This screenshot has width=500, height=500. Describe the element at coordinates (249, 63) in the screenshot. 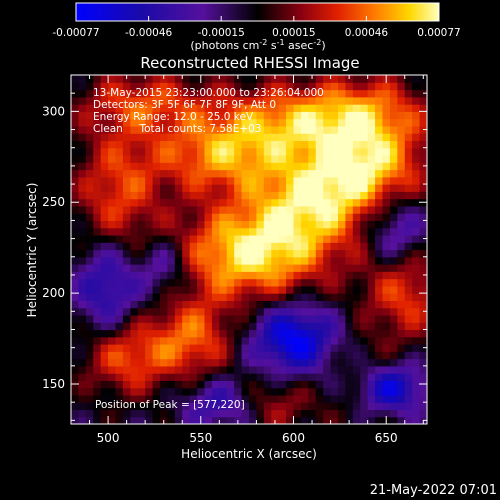

I see `chart-title: Reconstructed RHESSI Image` at that location.